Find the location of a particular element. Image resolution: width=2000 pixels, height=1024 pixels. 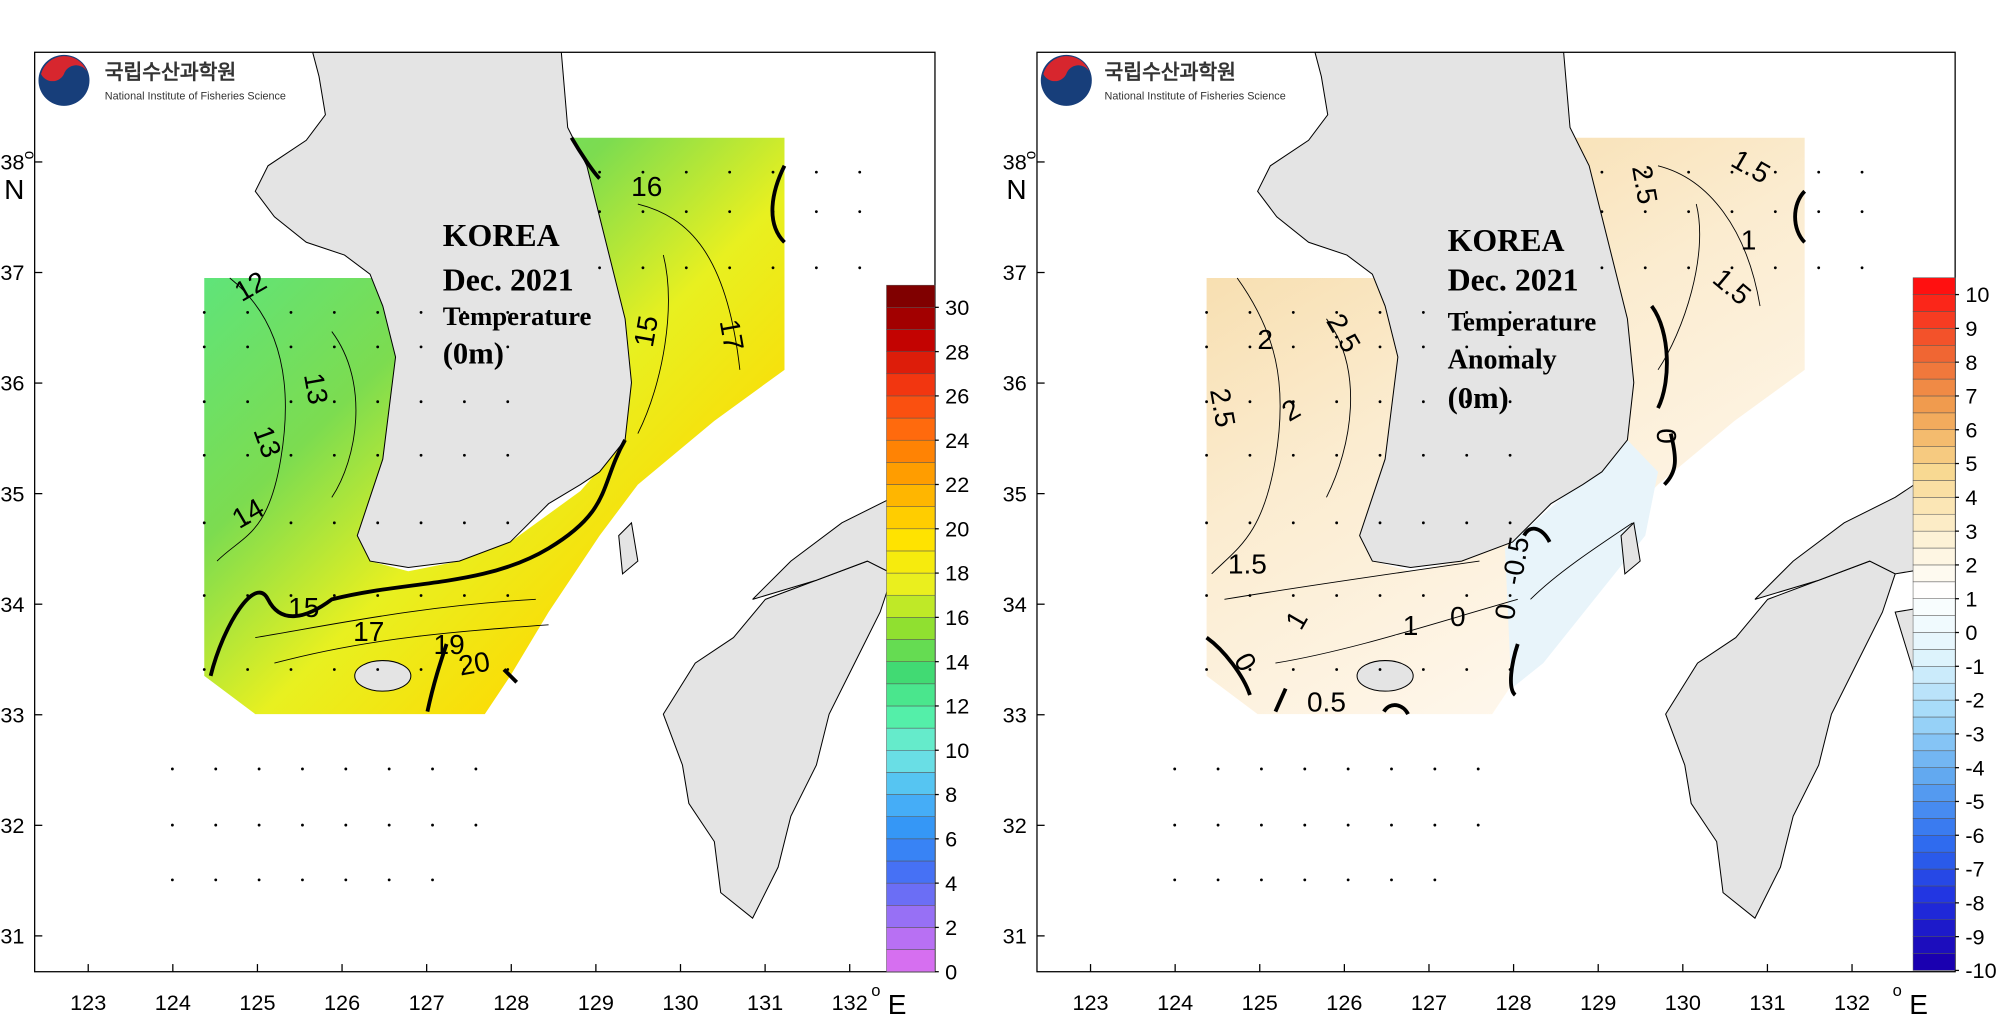

colorbar-label: 22 is located at coordinates (957, 484).